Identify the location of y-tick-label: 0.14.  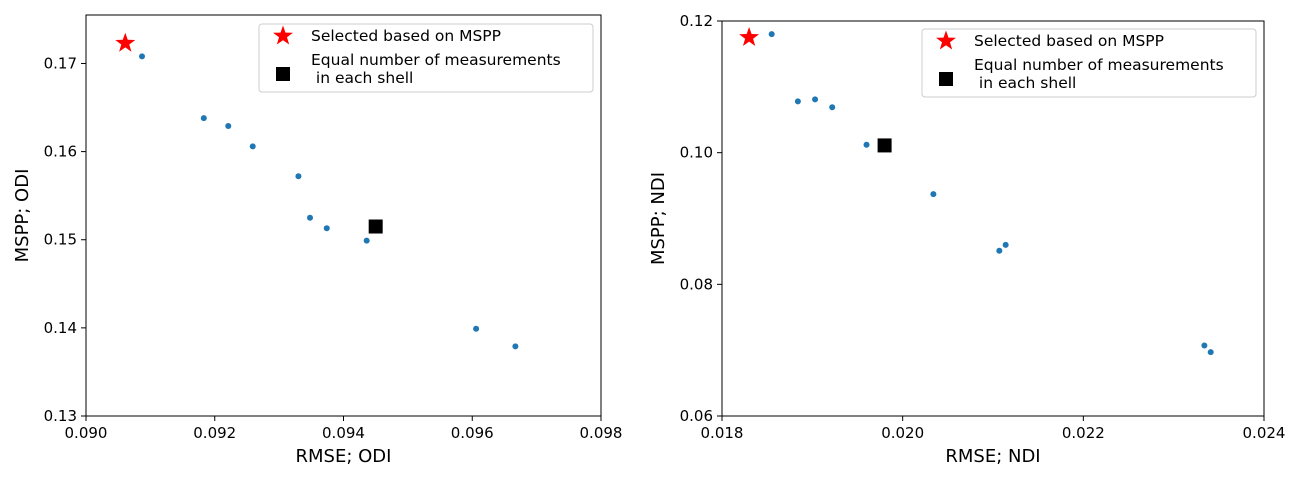
(60, 328).